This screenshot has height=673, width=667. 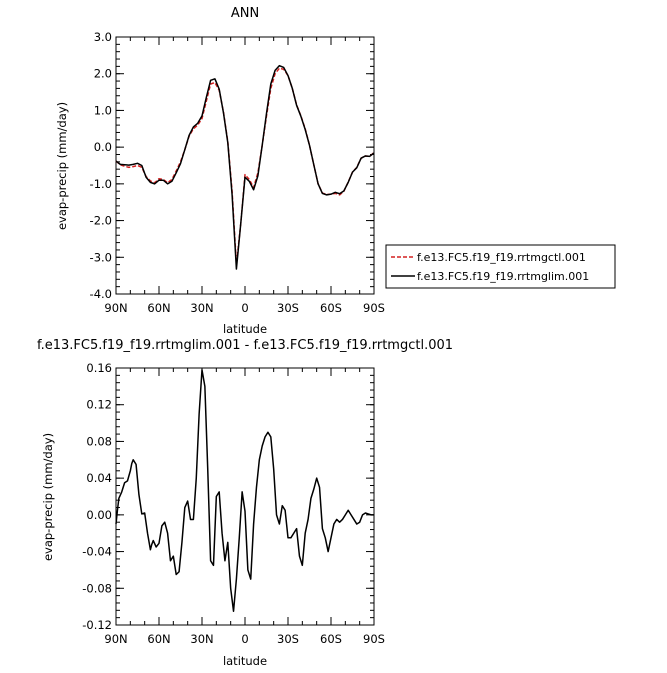 What do you see at coordinates (374, 639) in the screenshot?
I see `bottom-x-tick-label: 90S` at bounding box center [374, 639].